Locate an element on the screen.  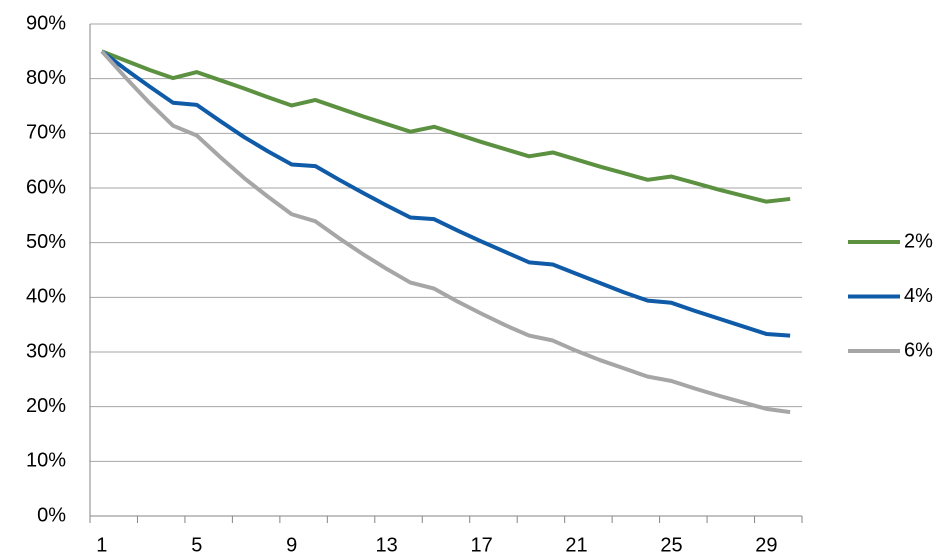
x-tick-label: 25 is located at coordinates (671, 545).